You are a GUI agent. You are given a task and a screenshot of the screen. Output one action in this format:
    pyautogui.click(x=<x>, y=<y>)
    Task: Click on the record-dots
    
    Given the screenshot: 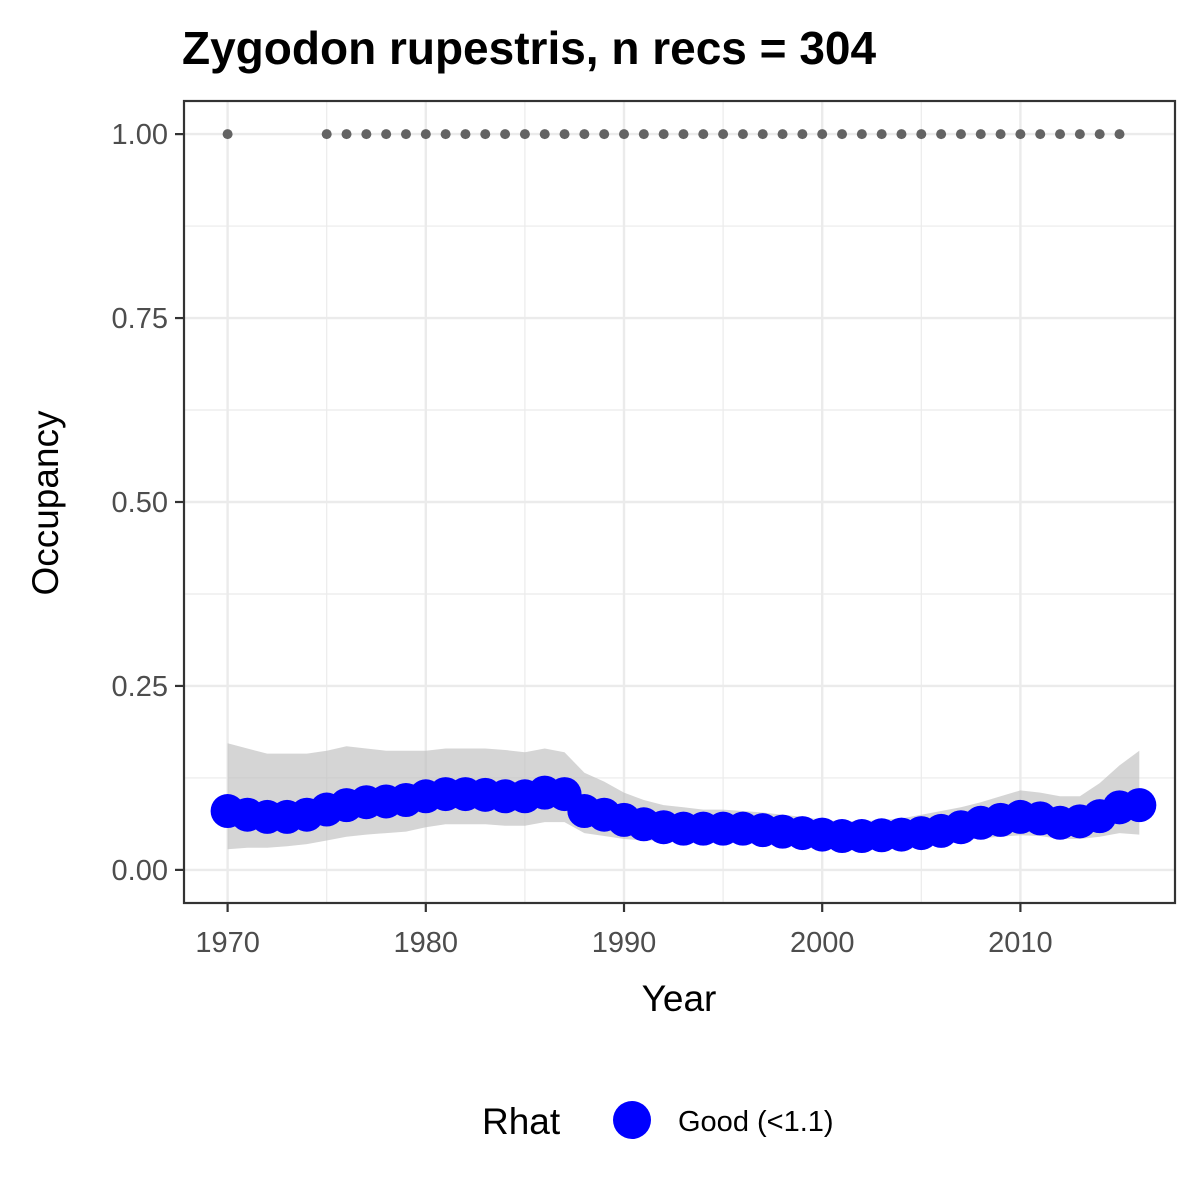 What is the action you would take?
    pyautogui.click(x=673, y=134)
    